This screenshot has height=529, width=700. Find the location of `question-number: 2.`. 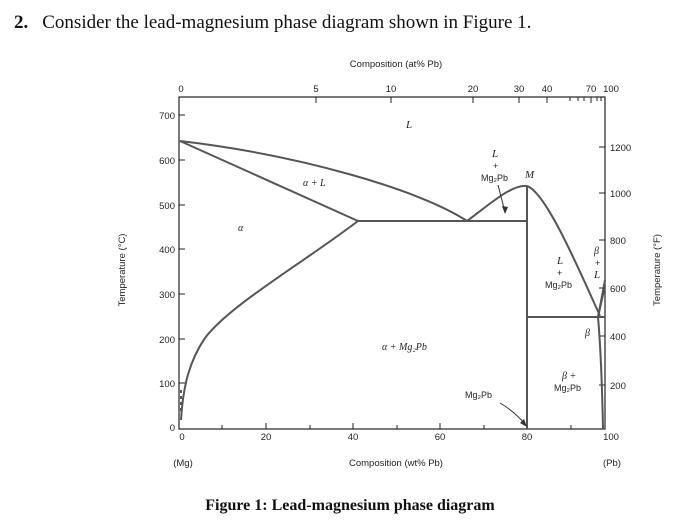

question-number: 2. is located at coordinates (21, 22).